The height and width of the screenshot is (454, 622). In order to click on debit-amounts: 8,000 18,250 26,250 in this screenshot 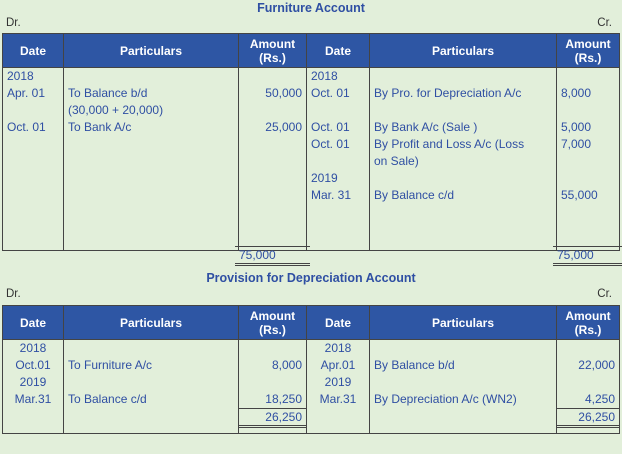, I will do `click(272, 386)`.